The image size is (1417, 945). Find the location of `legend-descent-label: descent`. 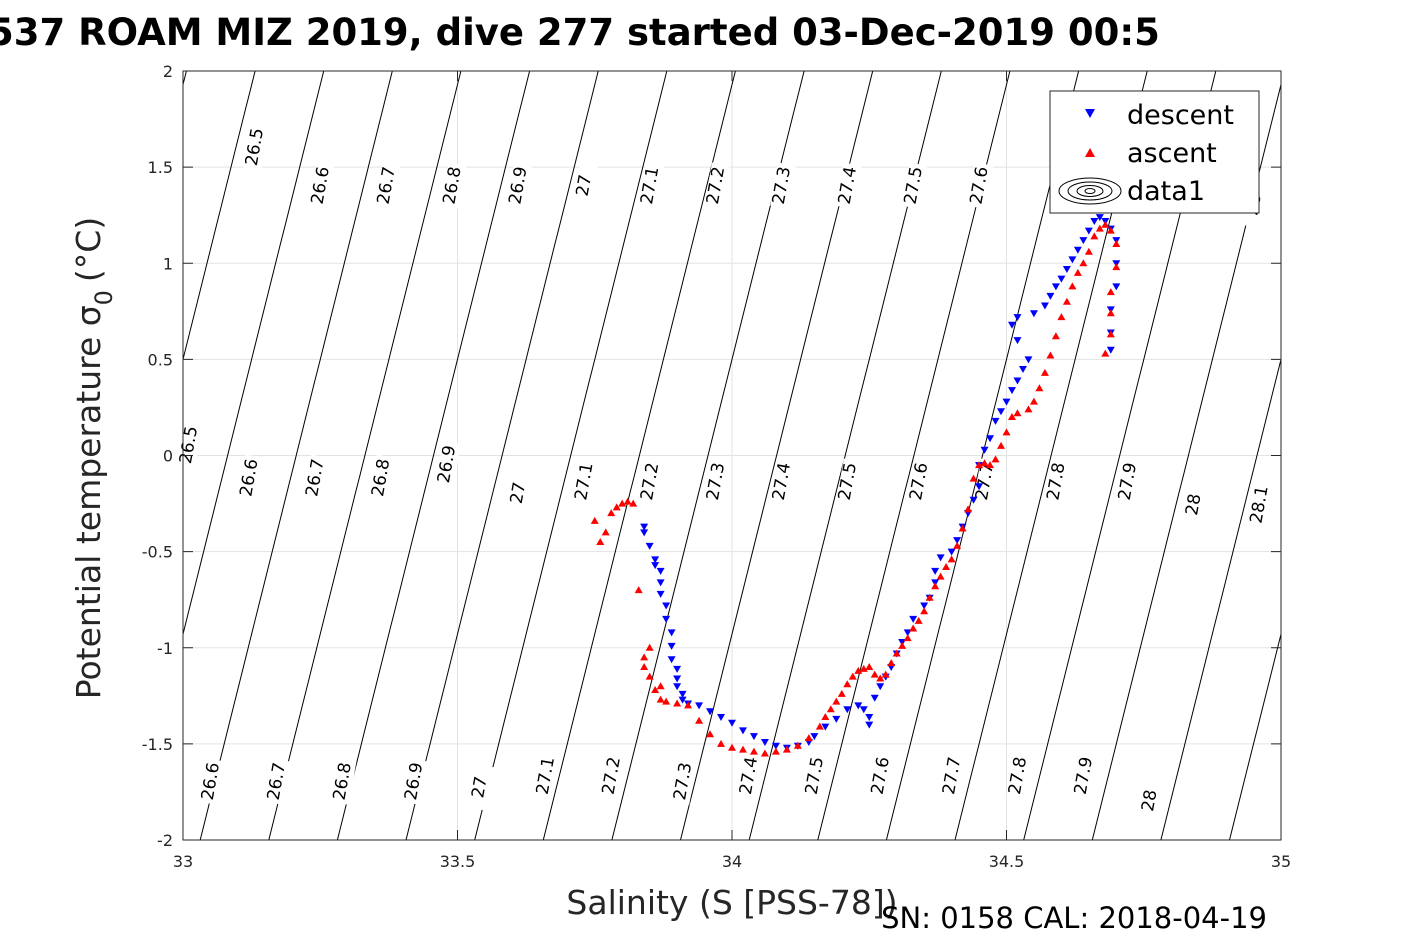

legend-descent-label: descent is located at coordinates (1180, 115).